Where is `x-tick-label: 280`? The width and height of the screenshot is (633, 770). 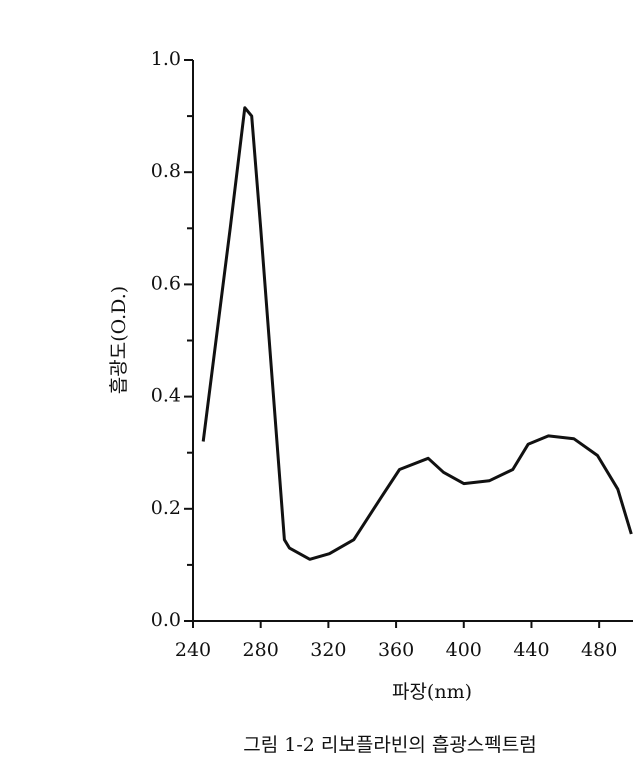 x-tick-label: 280 is located at coordinates (261, 650).